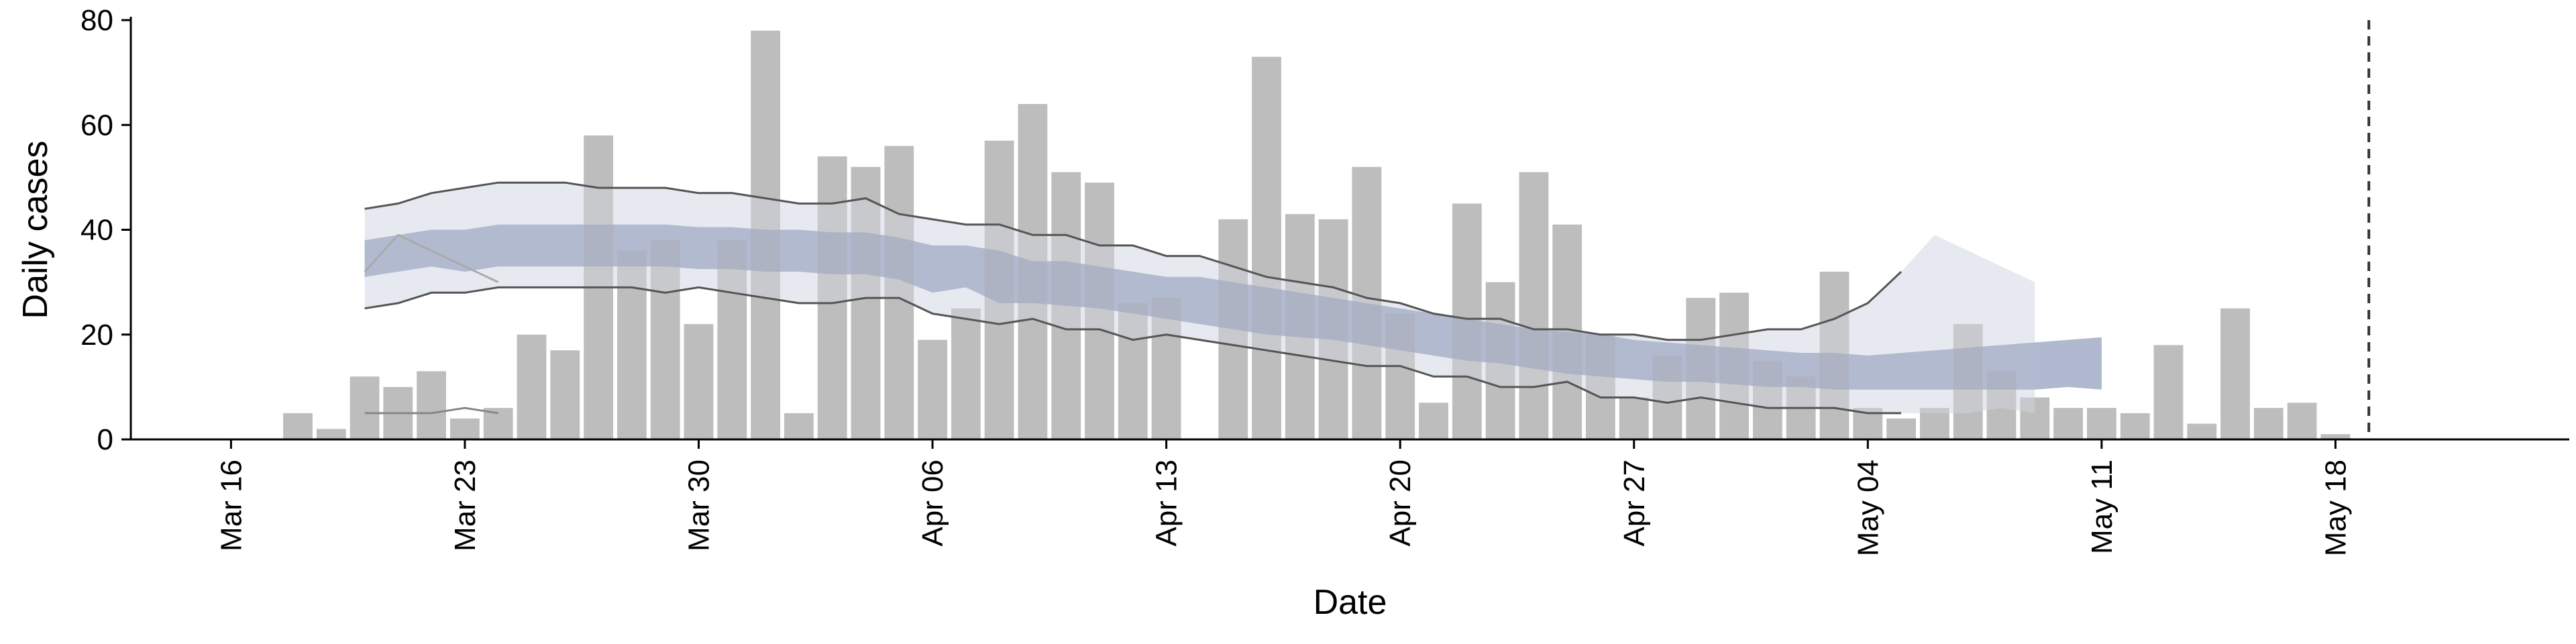 The image size is (2576, 644). Describe the element at coordinates (431, 258) in the screenshot. I see `upper-bound-line-faded` at that location.